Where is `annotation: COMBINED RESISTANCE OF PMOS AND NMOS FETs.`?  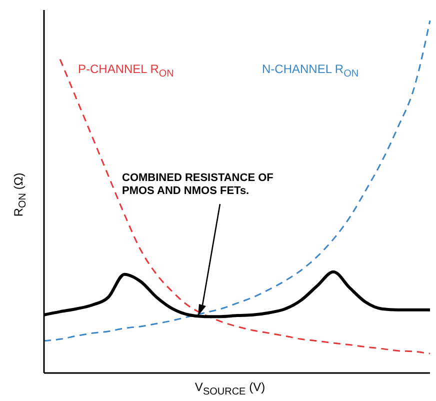 annotation: COMBINED RESISTANCE OF PMOS AND NMOS FETs. is located at coordinates (198, 185).